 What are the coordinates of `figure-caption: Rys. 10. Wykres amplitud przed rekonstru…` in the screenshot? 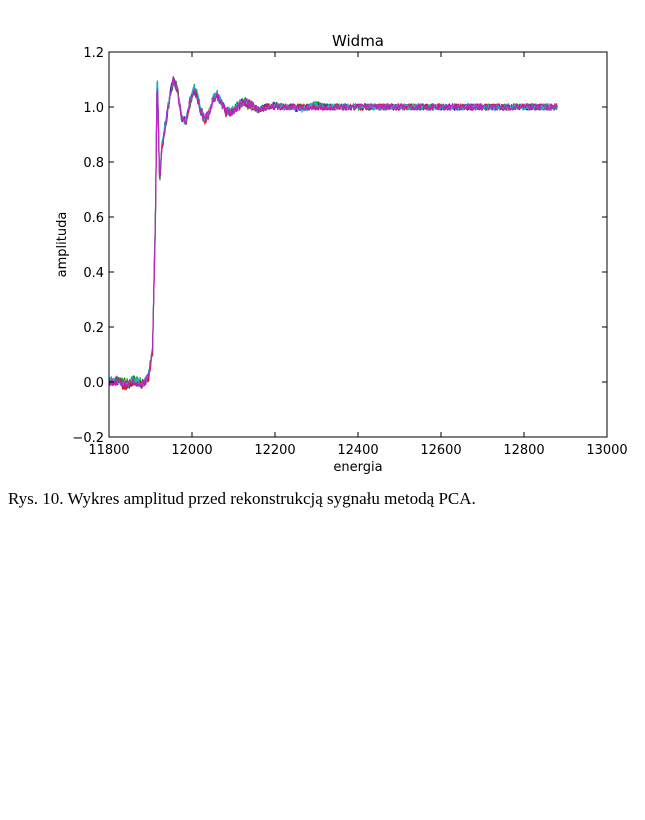 It's located at (242, 498).